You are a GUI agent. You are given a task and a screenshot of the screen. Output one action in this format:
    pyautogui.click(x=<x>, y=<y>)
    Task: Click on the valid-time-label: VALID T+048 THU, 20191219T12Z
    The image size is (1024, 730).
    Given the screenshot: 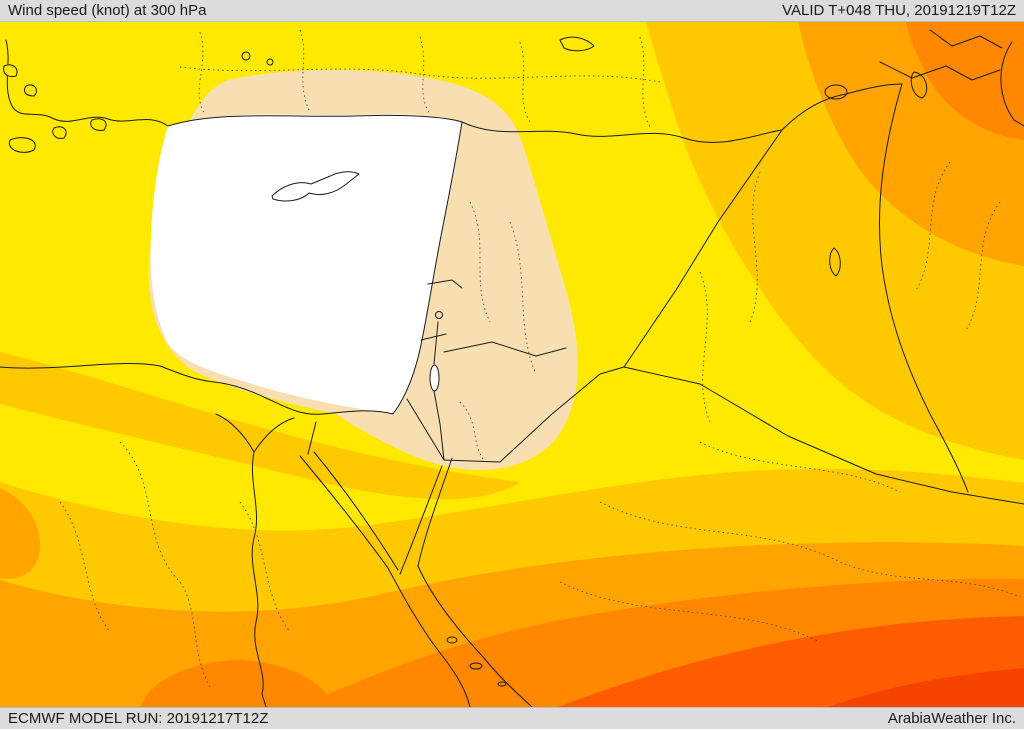 What is the action you would take?
    pyautogui.click(x=899, y=10)
    